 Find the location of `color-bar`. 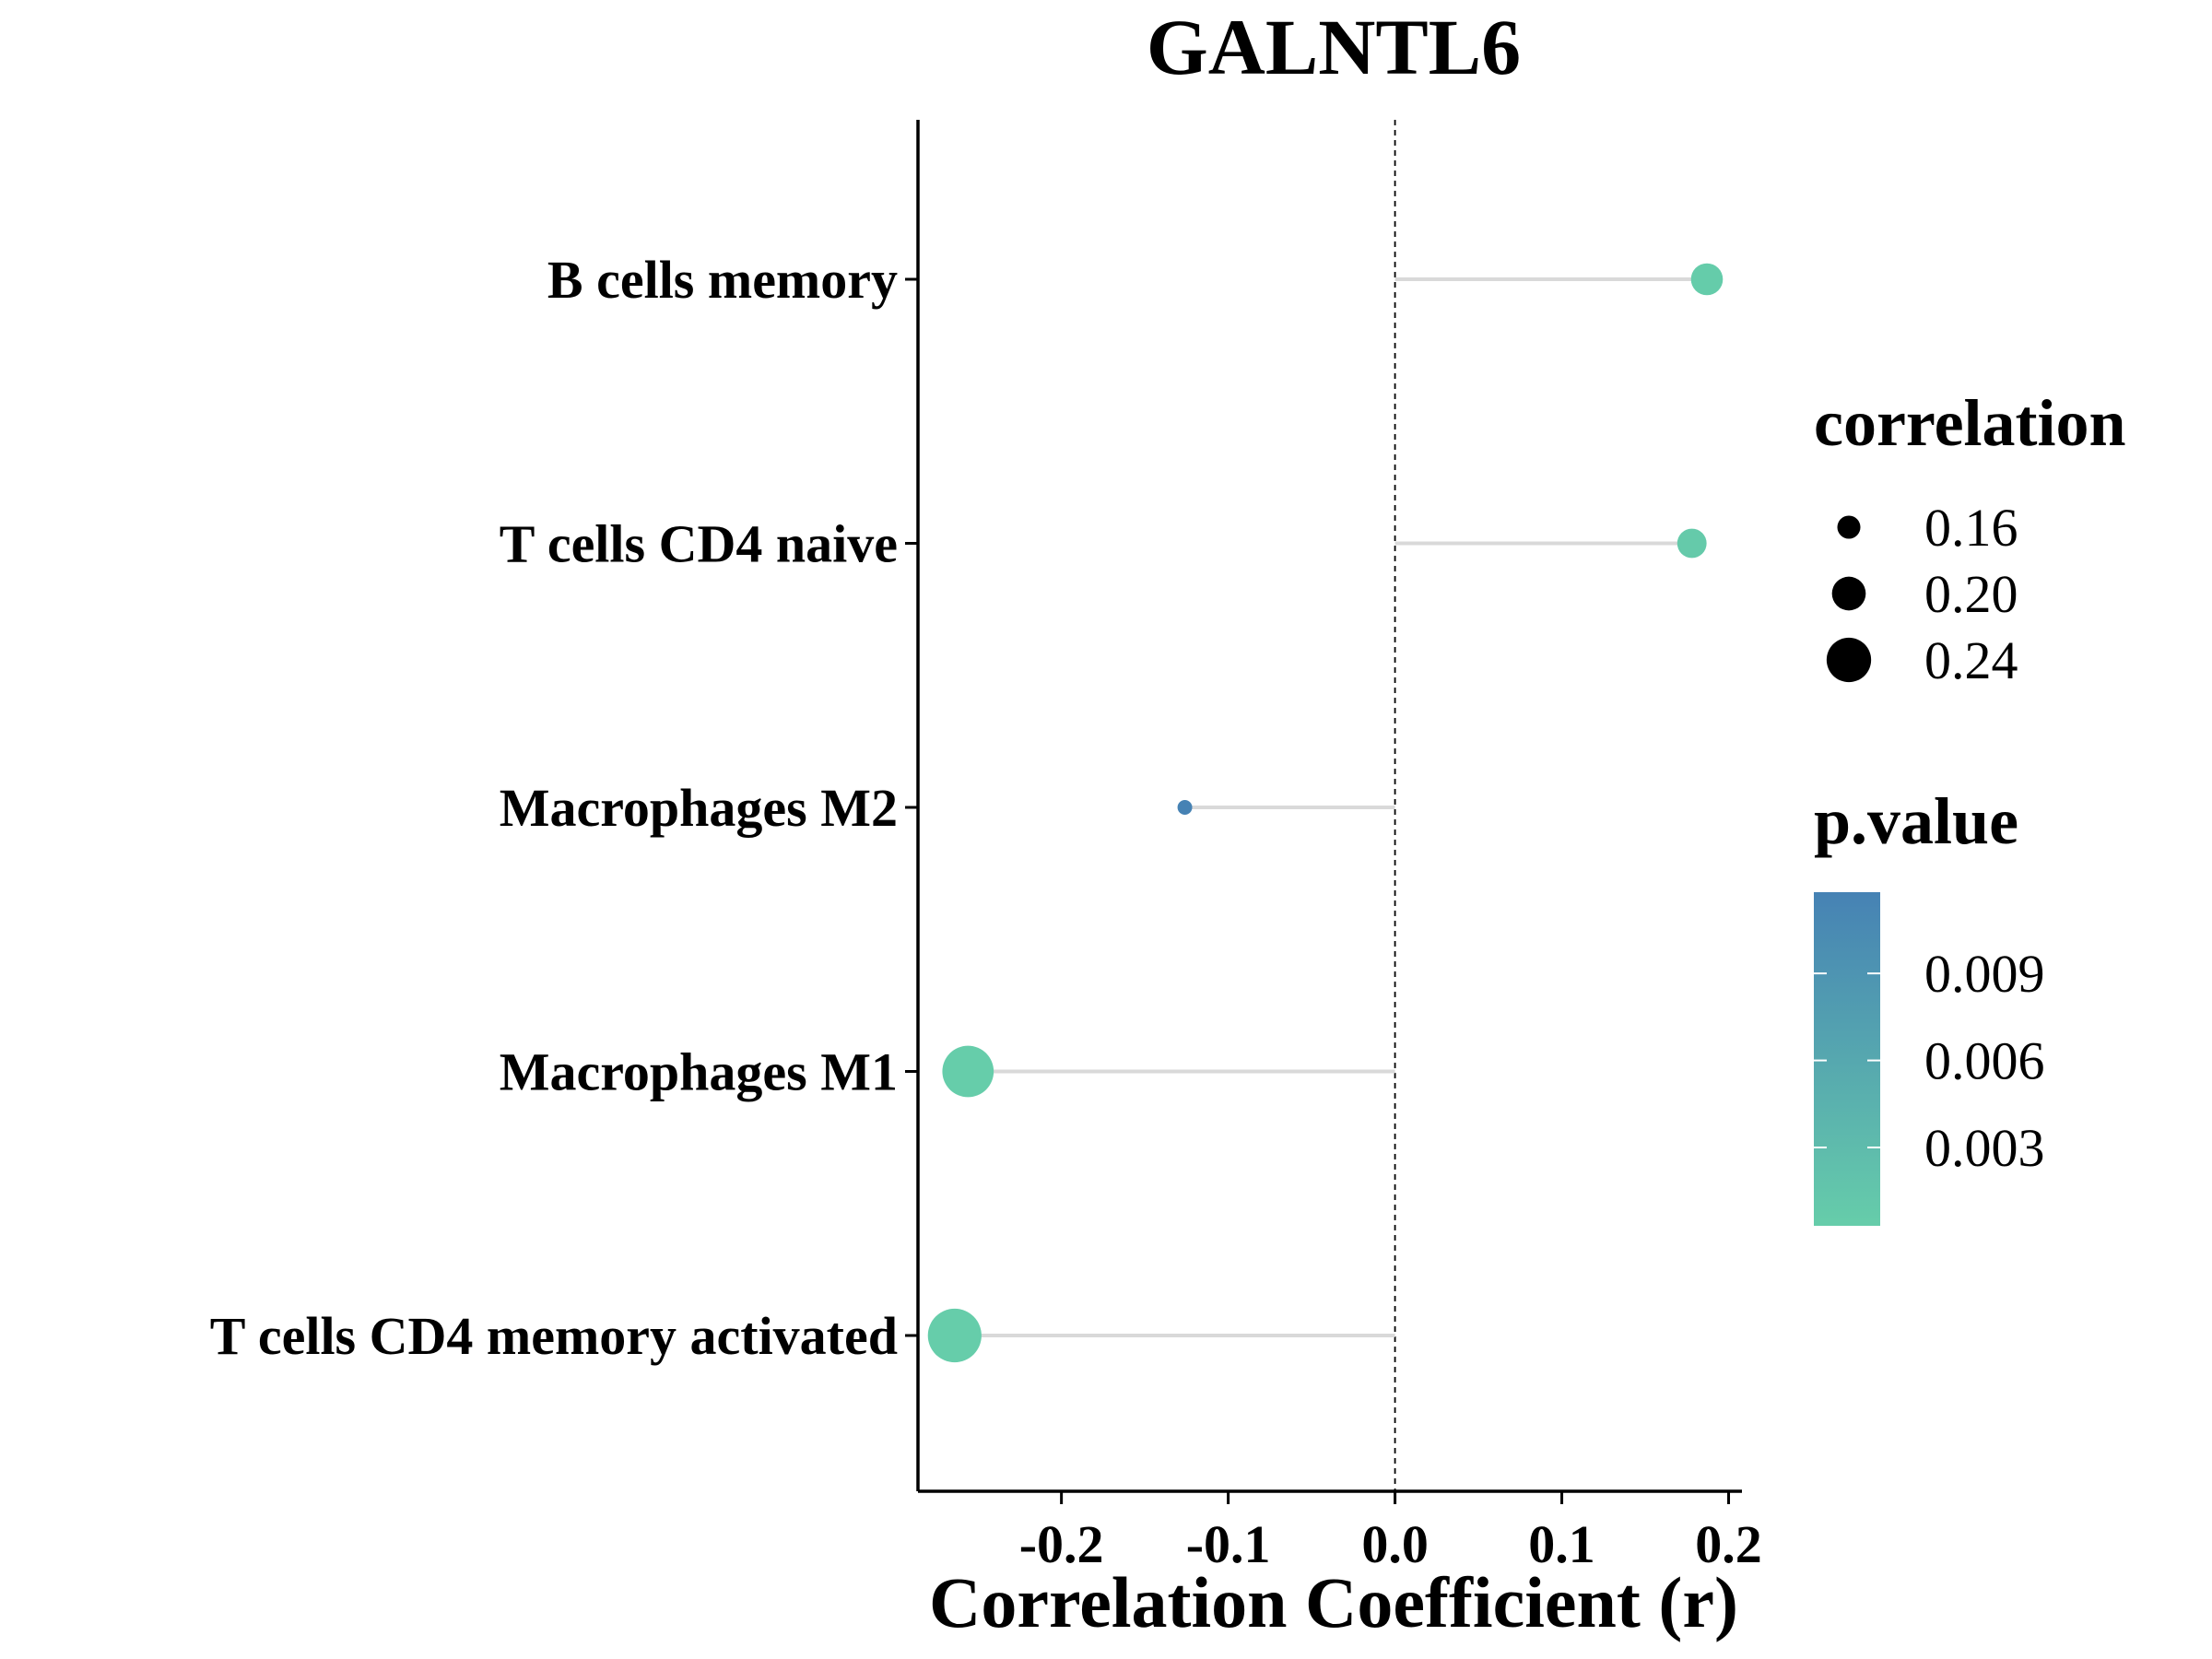

color-bar is located at coordinates (1847, 1059).